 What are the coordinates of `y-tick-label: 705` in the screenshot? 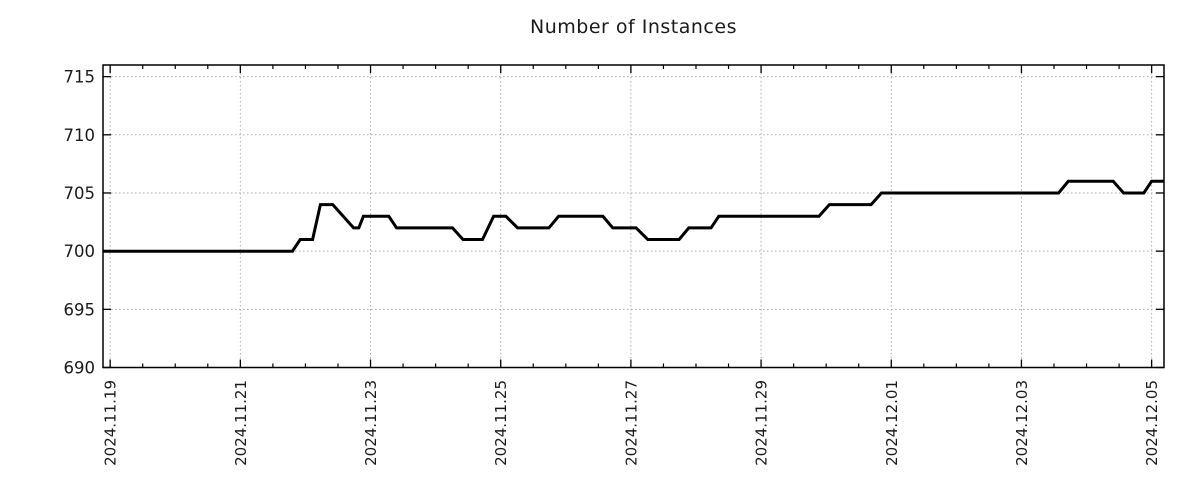 It's located at (80, 193).